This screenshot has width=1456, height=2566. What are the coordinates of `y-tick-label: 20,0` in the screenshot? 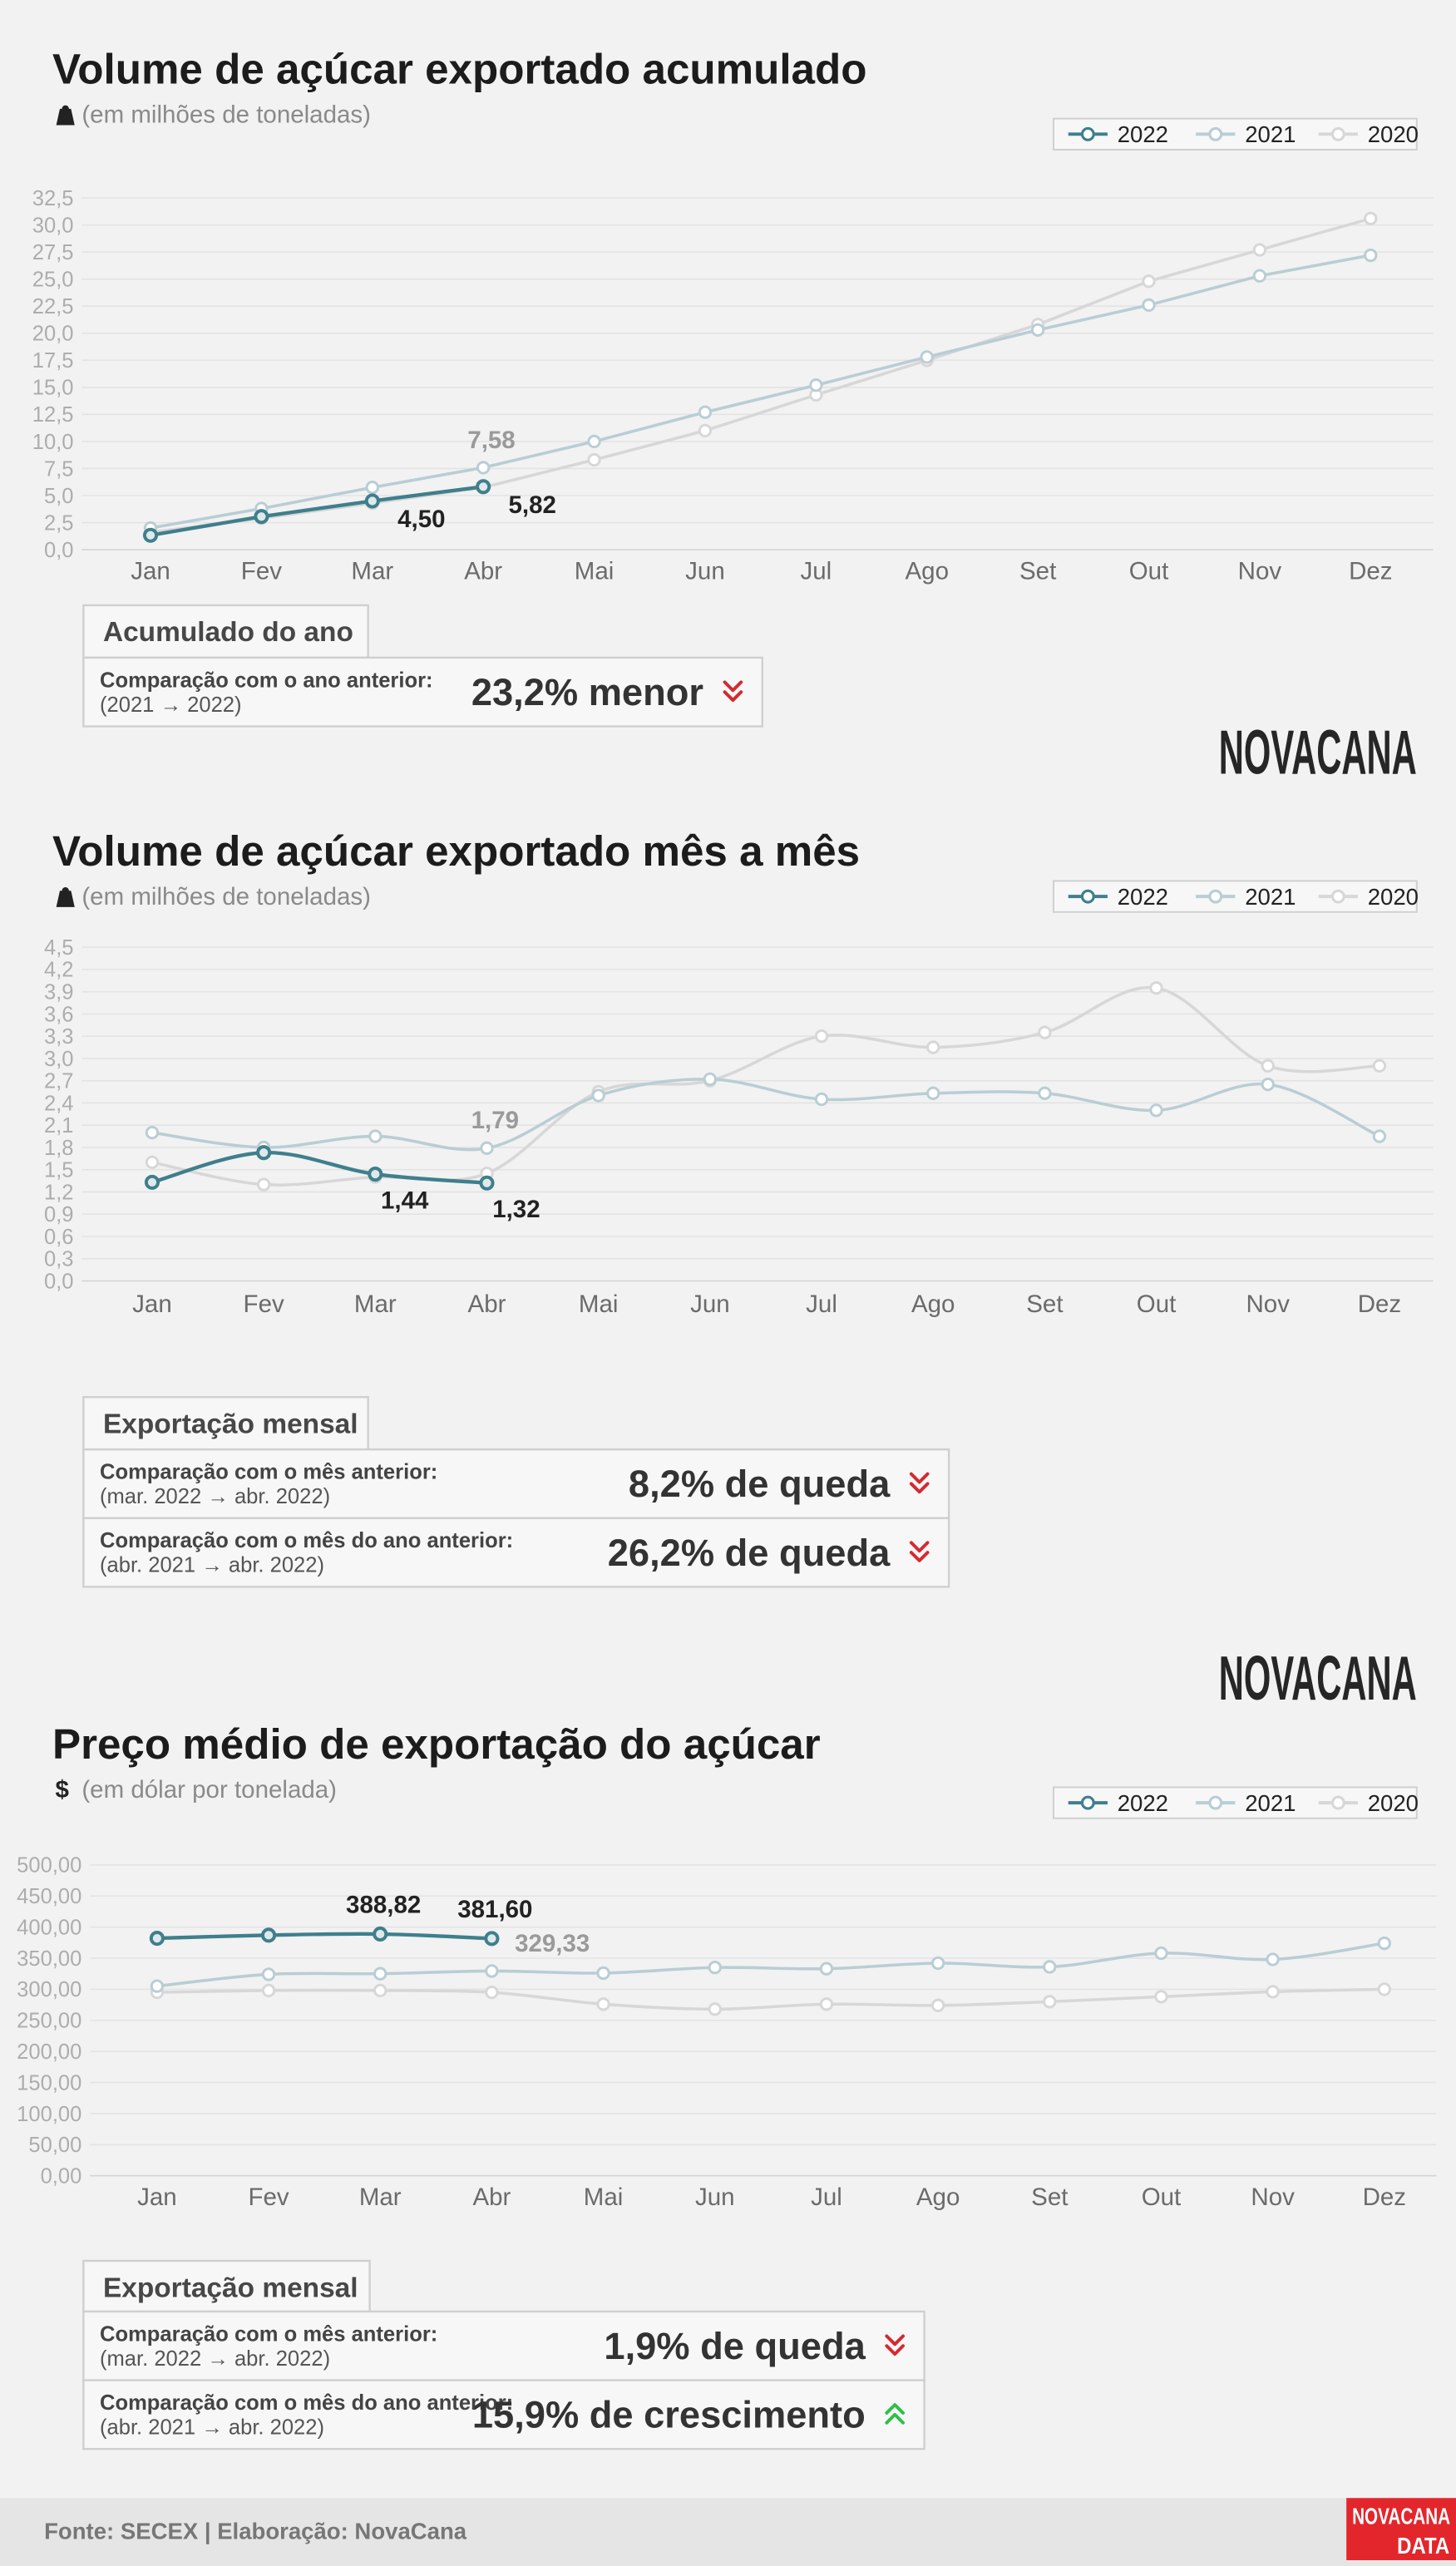 It's located at (53, 334).